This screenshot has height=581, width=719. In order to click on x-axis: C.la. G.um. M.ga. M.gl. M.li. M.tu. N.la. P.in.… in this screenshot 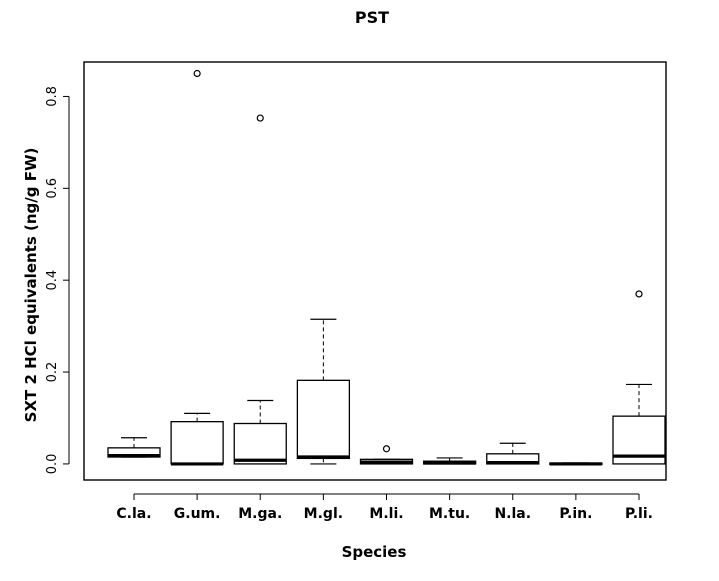, I will do `click(384, 507)`.